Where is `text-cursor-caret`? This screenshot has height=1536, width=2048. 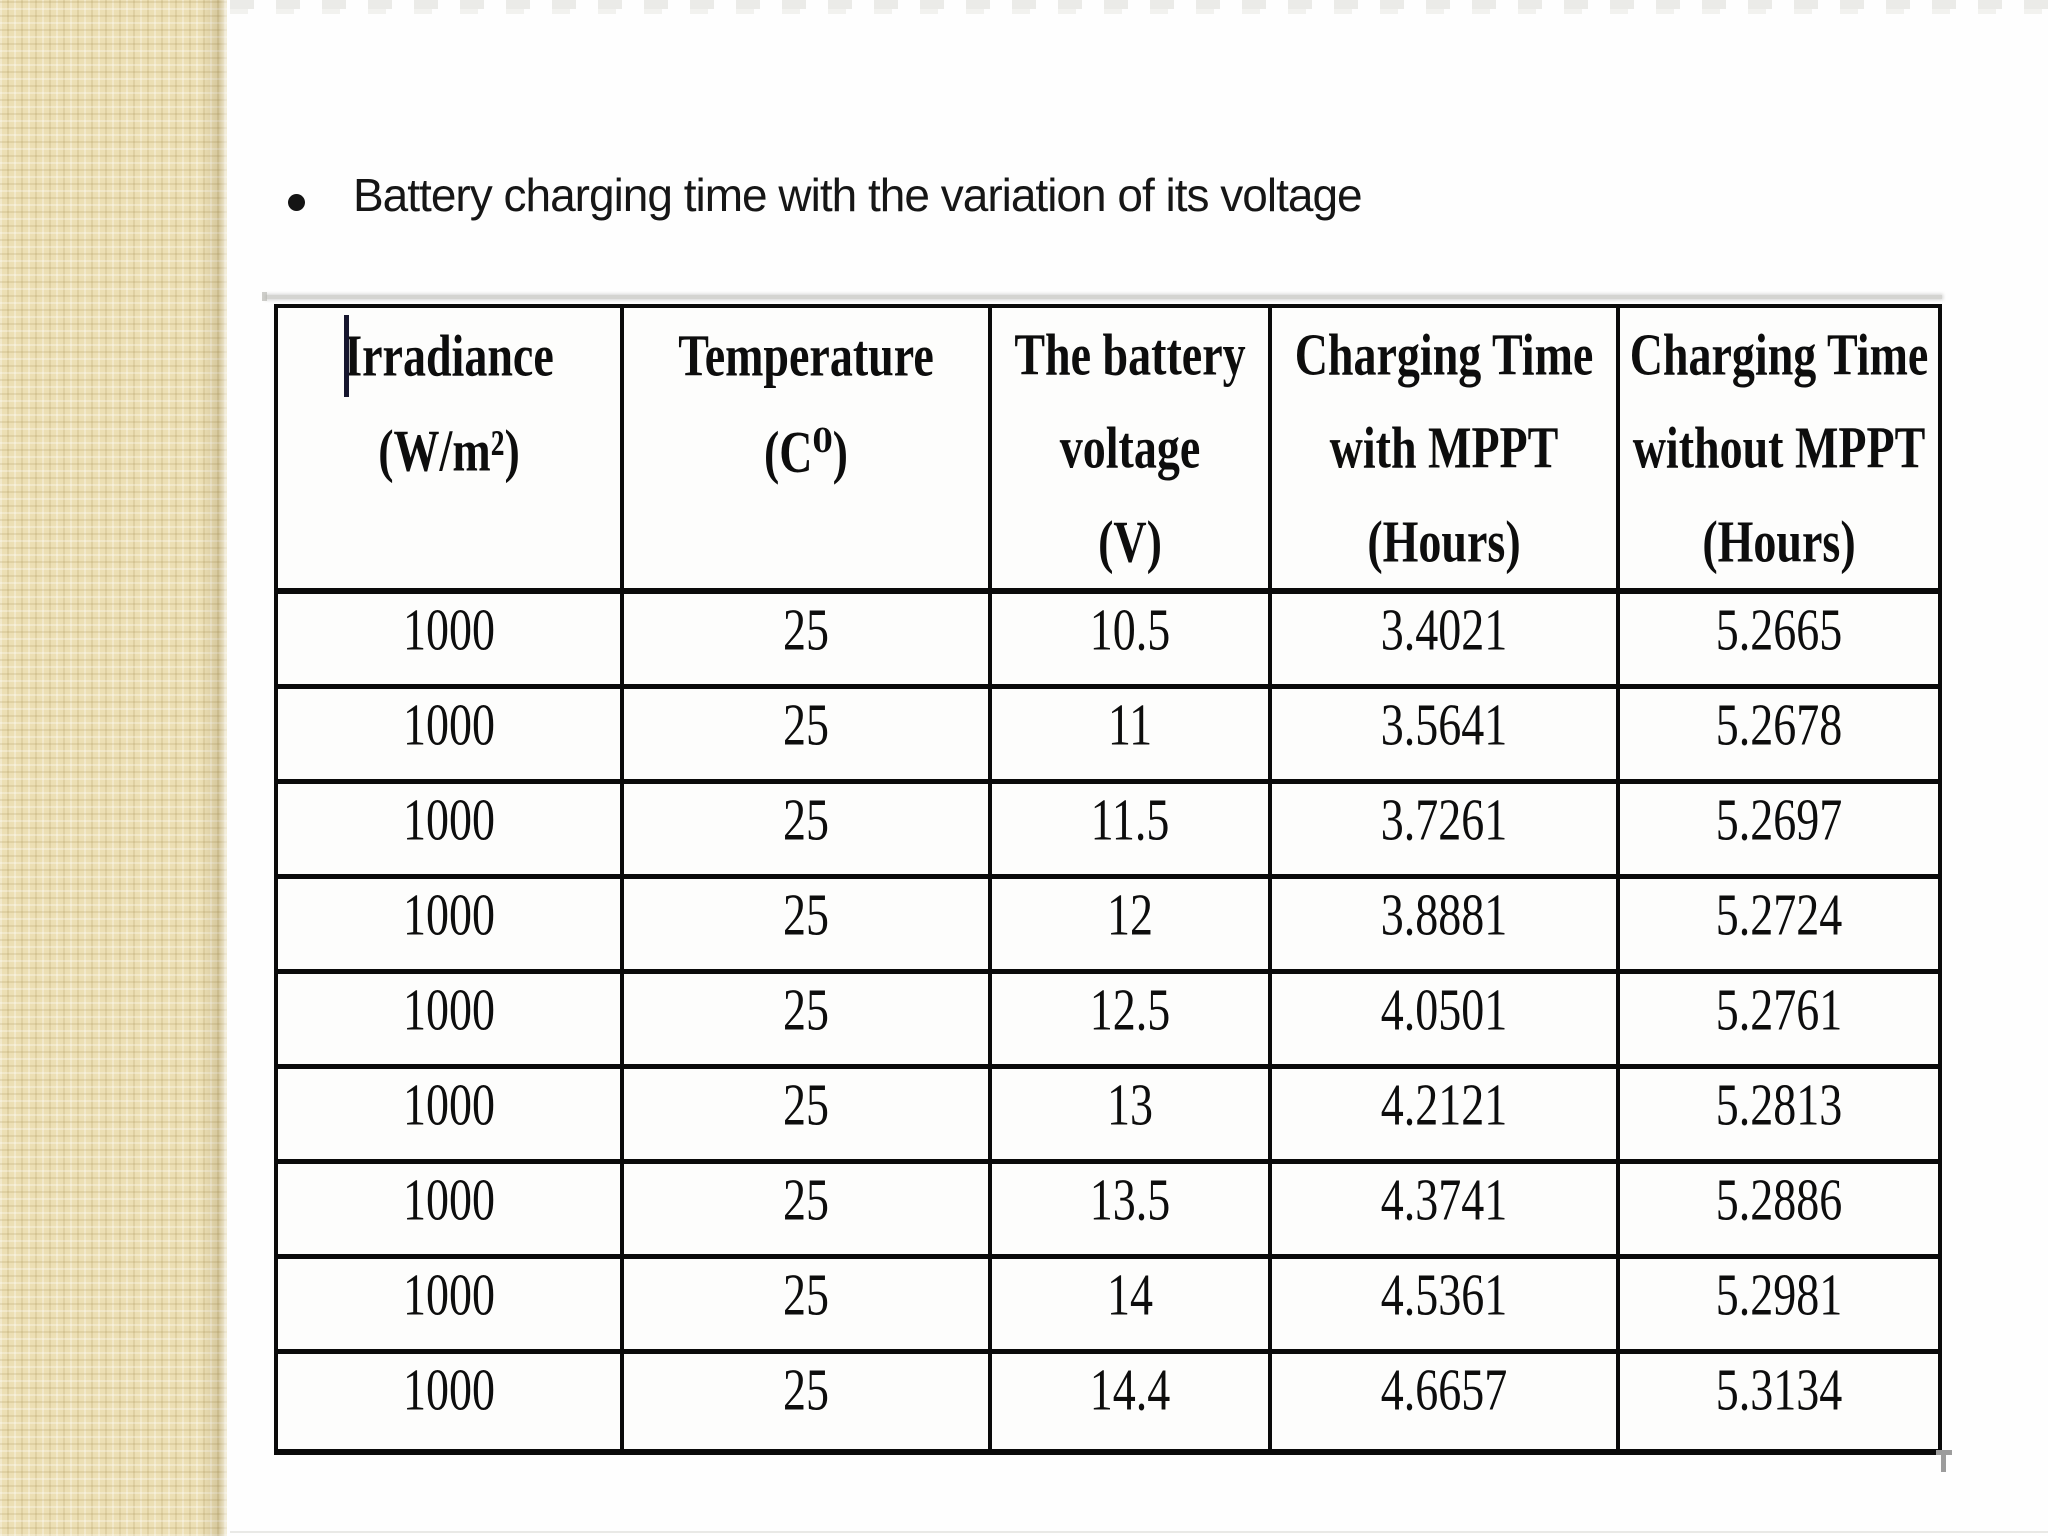
text-cursor-caret is located at coordinates (346, 356).